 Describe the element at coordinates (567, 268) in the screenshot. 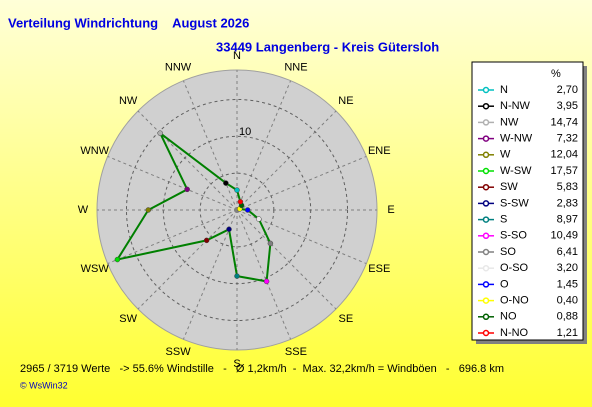

I see `legend-value: 3,20` at that location.